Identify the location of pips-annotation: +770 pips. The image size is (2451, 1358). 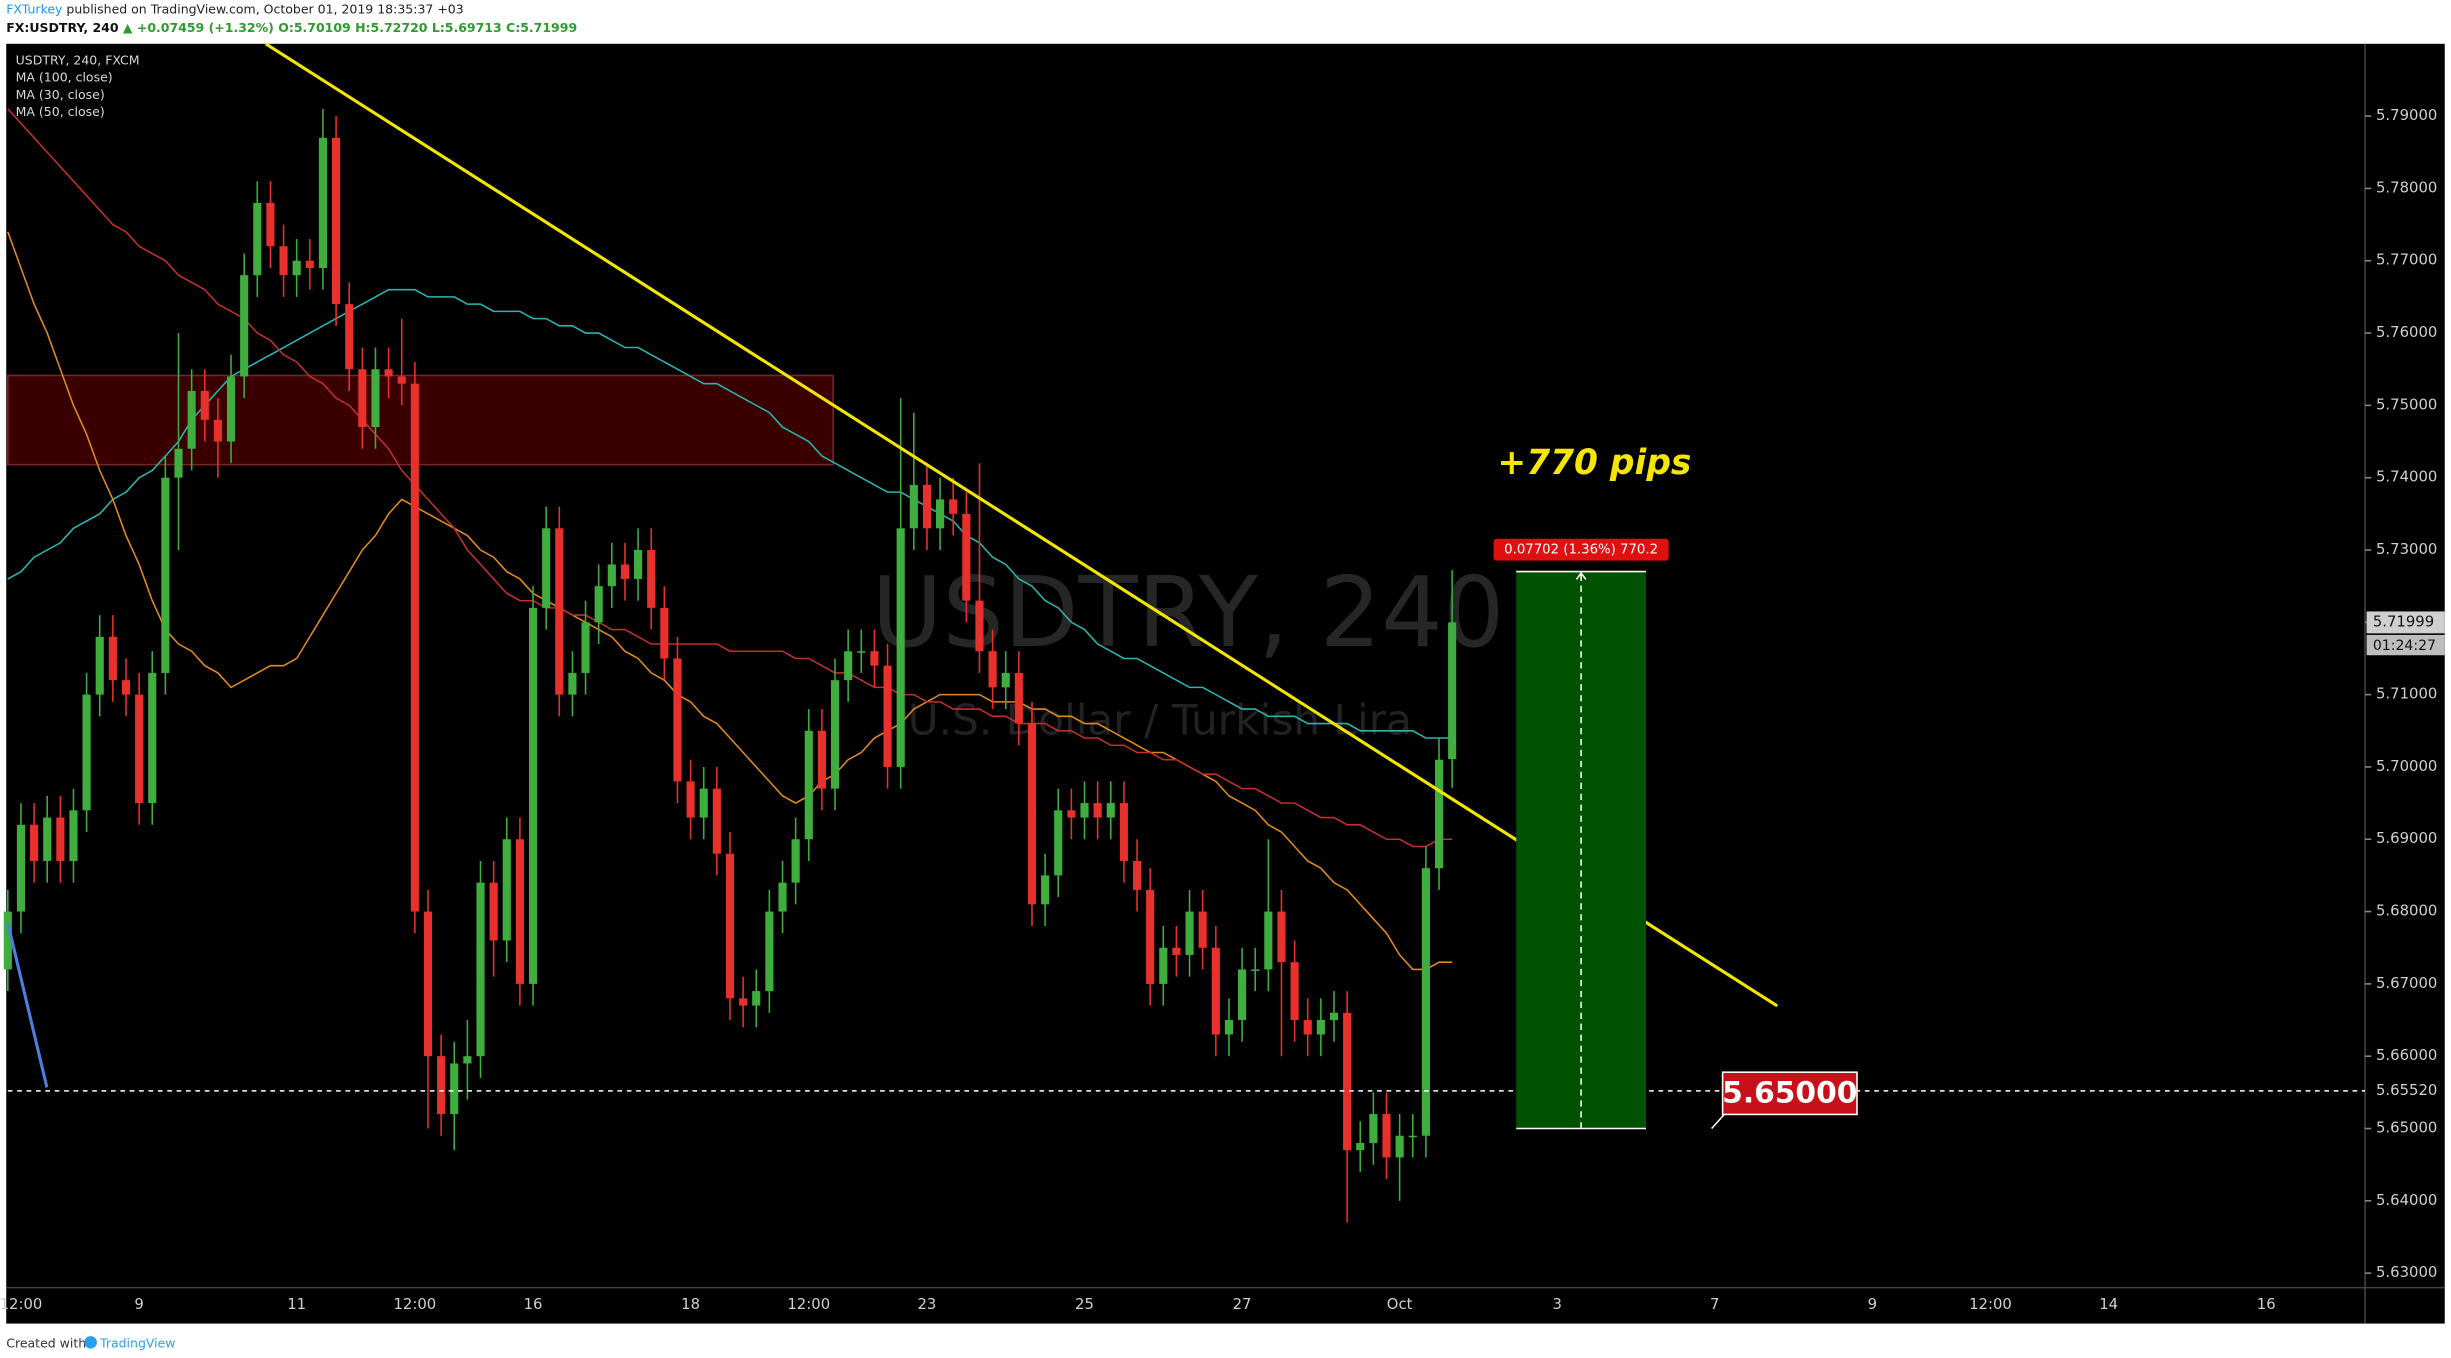
(1594, 463).